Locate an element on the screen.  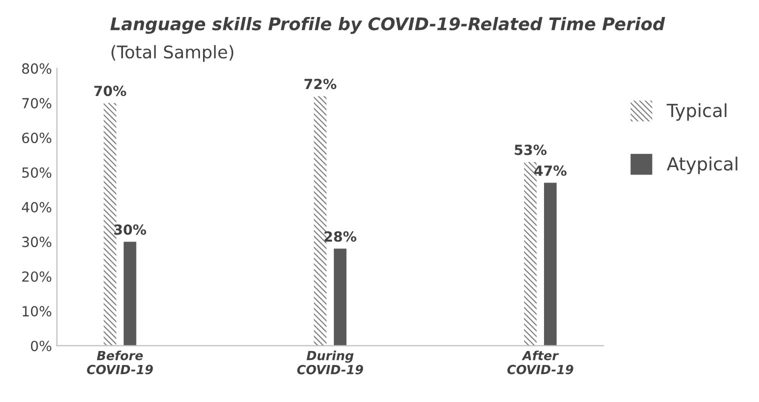
y-tick-label: 30% is located at coordinates (37, 242).